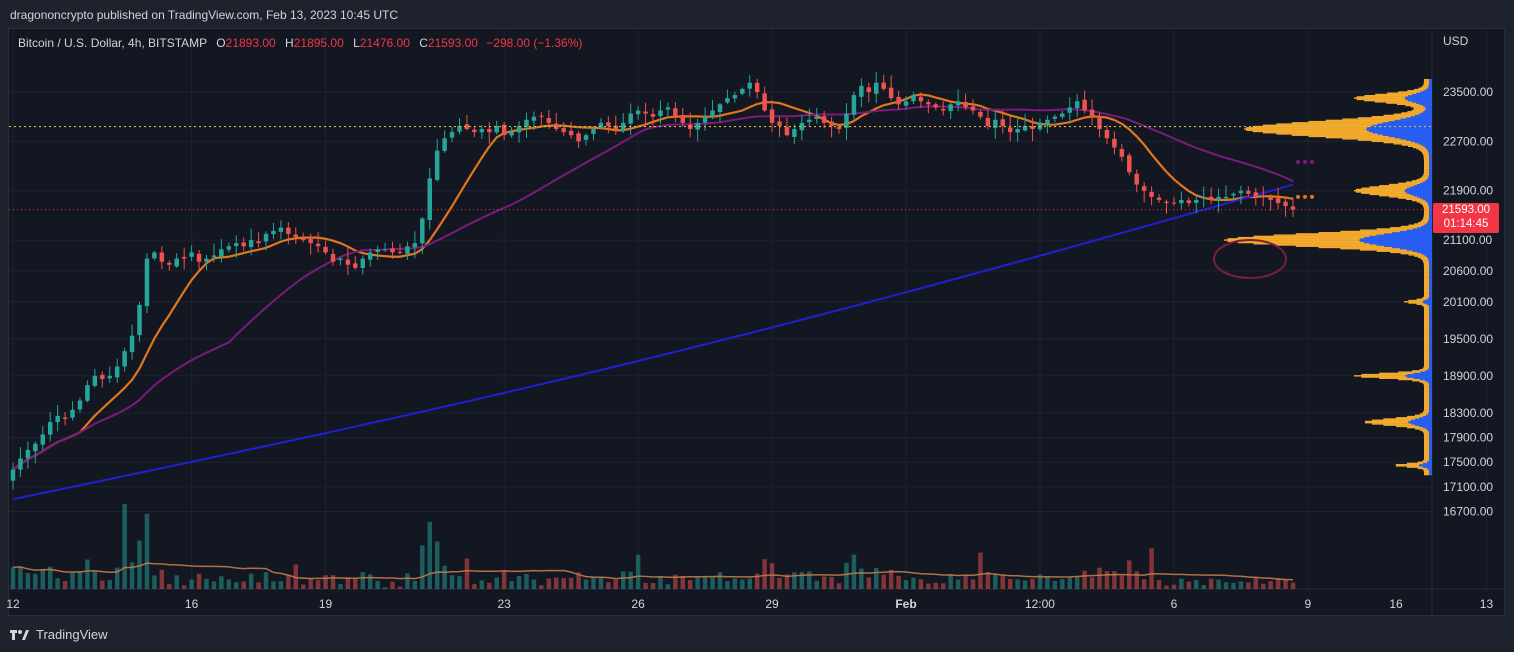 Image resolution: width=1514 pixels, height=652 pixels. What do you see at coordinates (1468, 92) in the screenshot?
I see `price-tick-label: 23500.00` at bounding box center [1468, 92].